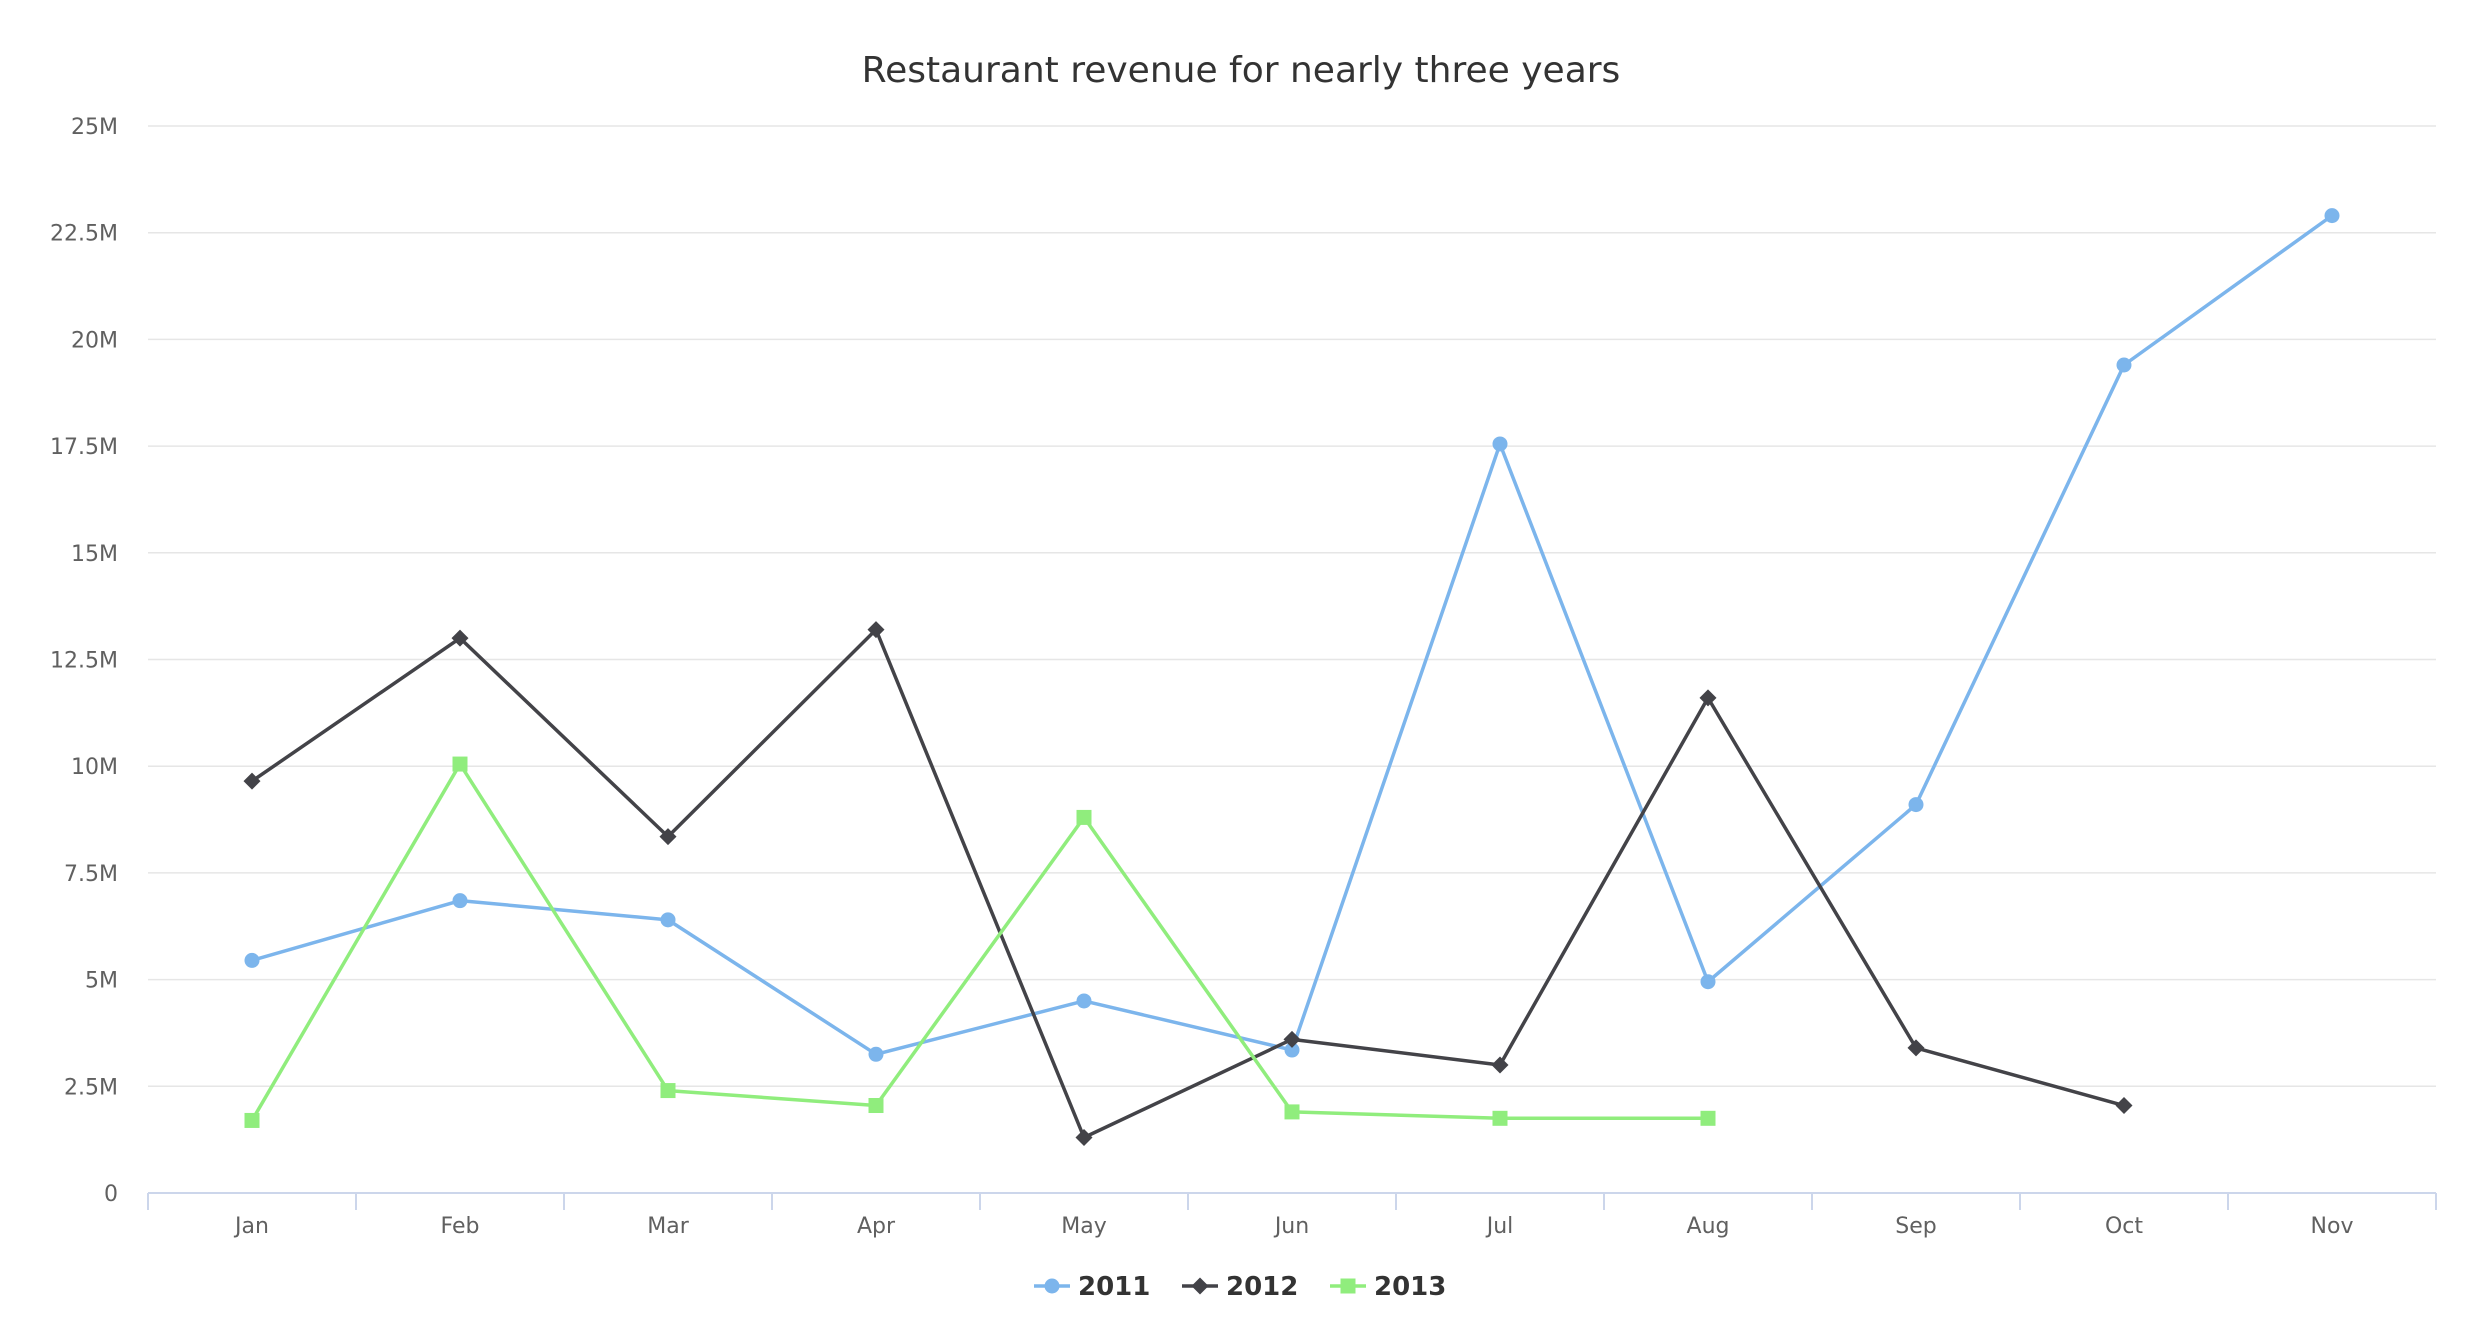  I want to click on legend-item-2011: 2011, so click(1092, 1287).